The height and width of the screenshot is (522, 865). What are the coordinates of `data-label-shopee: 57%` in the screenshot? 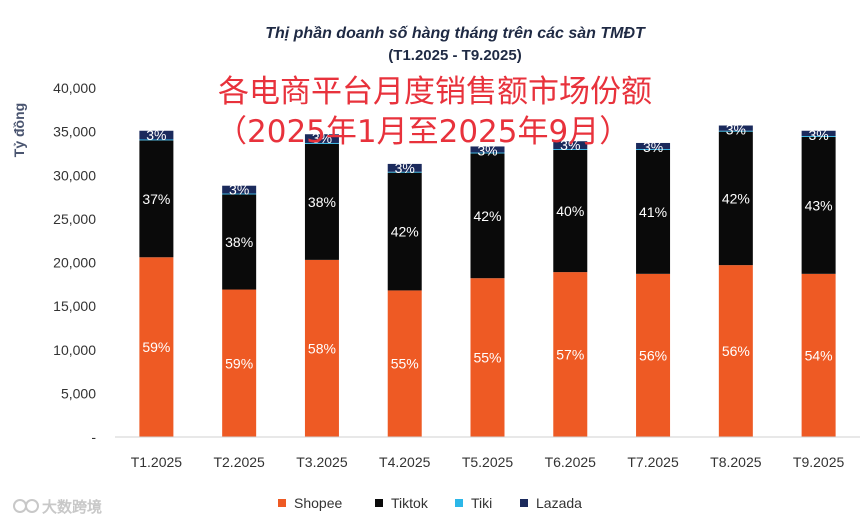 It's located at (570, 355).